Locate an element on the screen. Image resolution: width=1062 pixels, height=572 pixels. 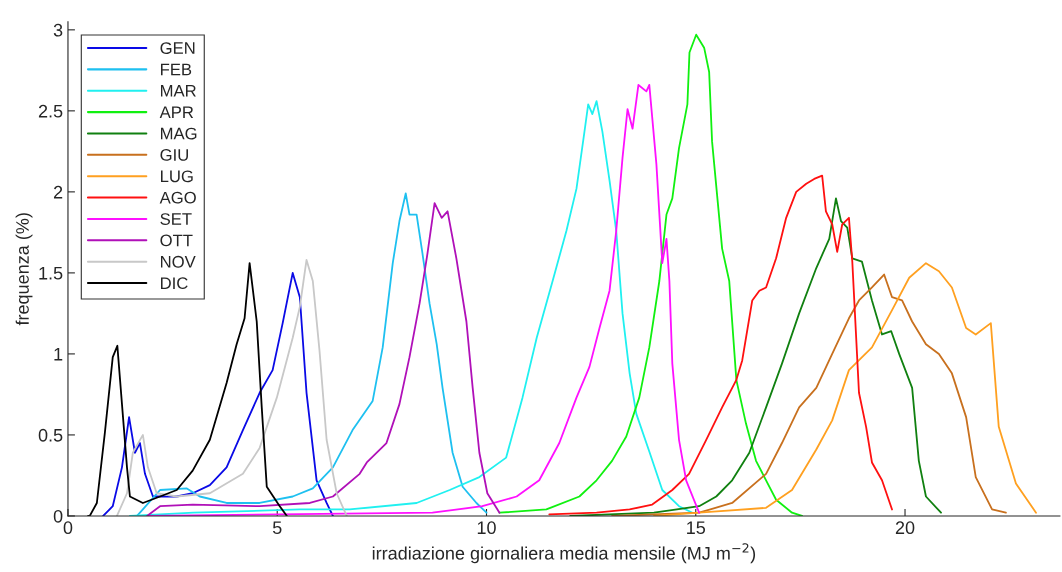
y-axis-title: frequenza (%) is located at coordinates (24, 269).